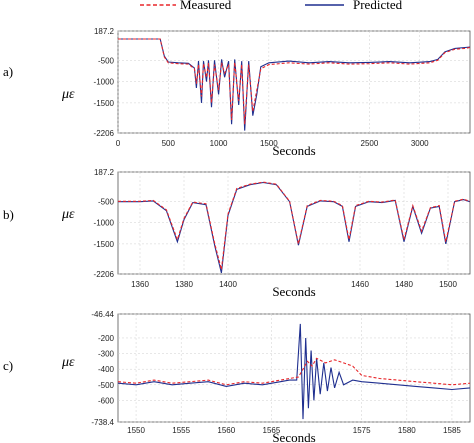 The width and height of the screenshot is (474, 443). I want to click on x-tick-label: 1575, so click(362, 430).